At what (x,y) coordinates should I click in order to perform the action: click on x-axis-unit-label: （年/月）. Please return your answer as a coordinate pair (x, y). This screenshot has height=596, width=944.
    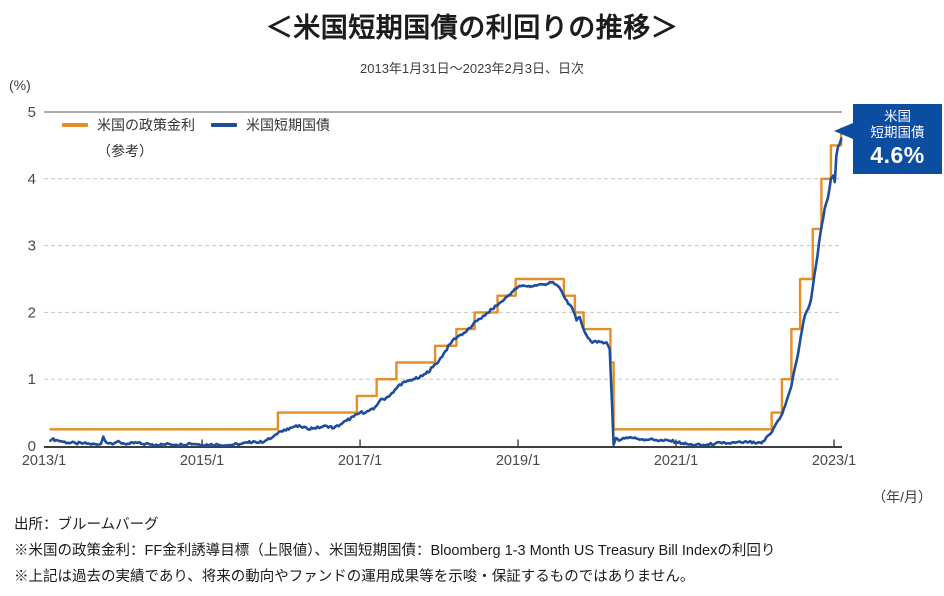
    Looking at the image, I should click on (902, 497).